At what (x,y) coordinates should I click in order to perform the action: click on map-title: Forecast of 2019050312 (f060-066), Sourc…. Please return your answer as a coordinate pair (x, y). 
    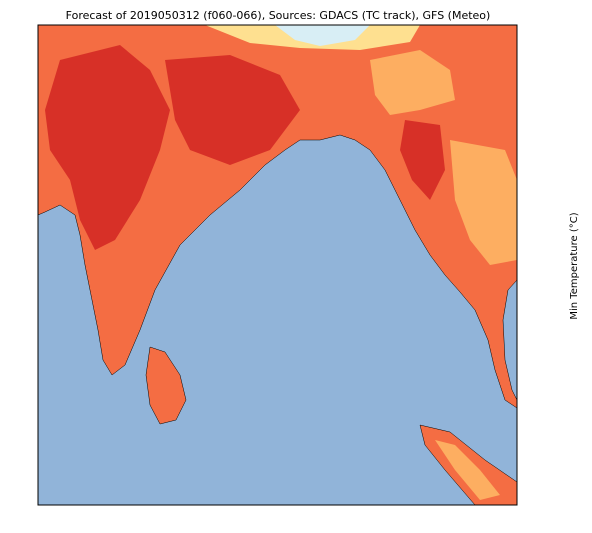
    Looking at the image, I should click on (278, 15).